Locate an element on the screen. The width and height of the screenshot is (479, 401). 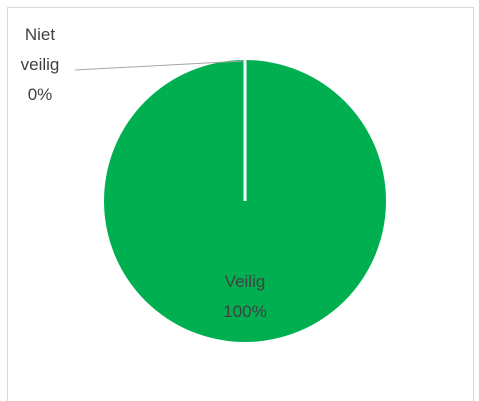
data-label-veilig-category: Veilig is located at coordinates (245, 281).